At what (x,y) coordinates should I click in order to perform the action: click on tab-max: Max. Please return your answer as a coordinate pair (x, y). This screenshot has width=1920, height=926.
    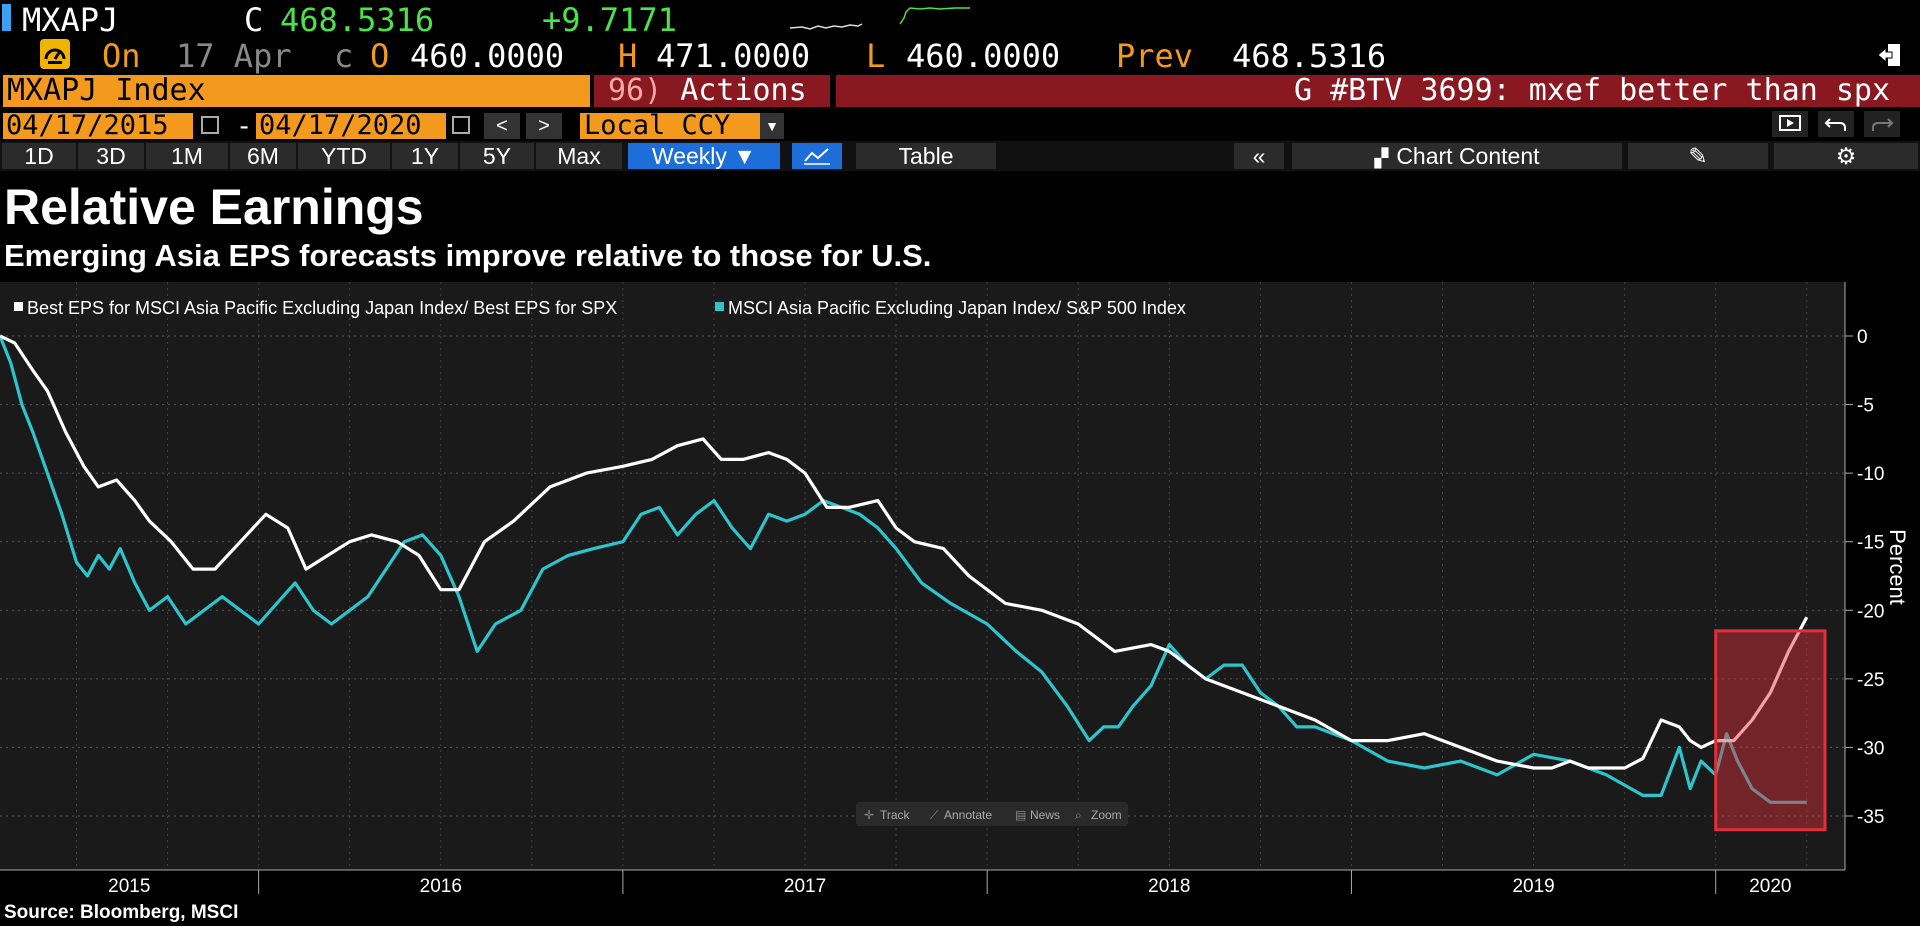
    Looking at the image, I should click on (579, 156).